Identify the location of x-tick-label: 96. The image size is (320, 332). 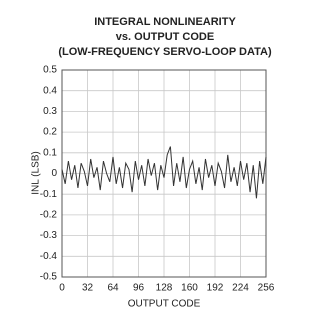
(139, 288).